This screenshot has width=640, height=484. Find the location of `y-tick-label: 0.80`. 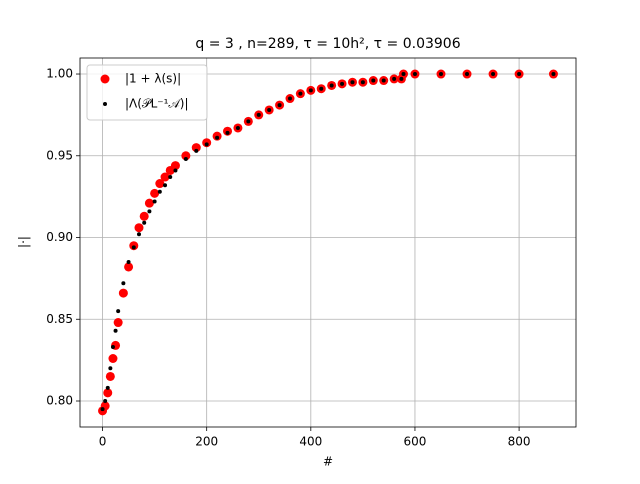

y-tick-label: 0.80 is located at coordinates (59, 401).